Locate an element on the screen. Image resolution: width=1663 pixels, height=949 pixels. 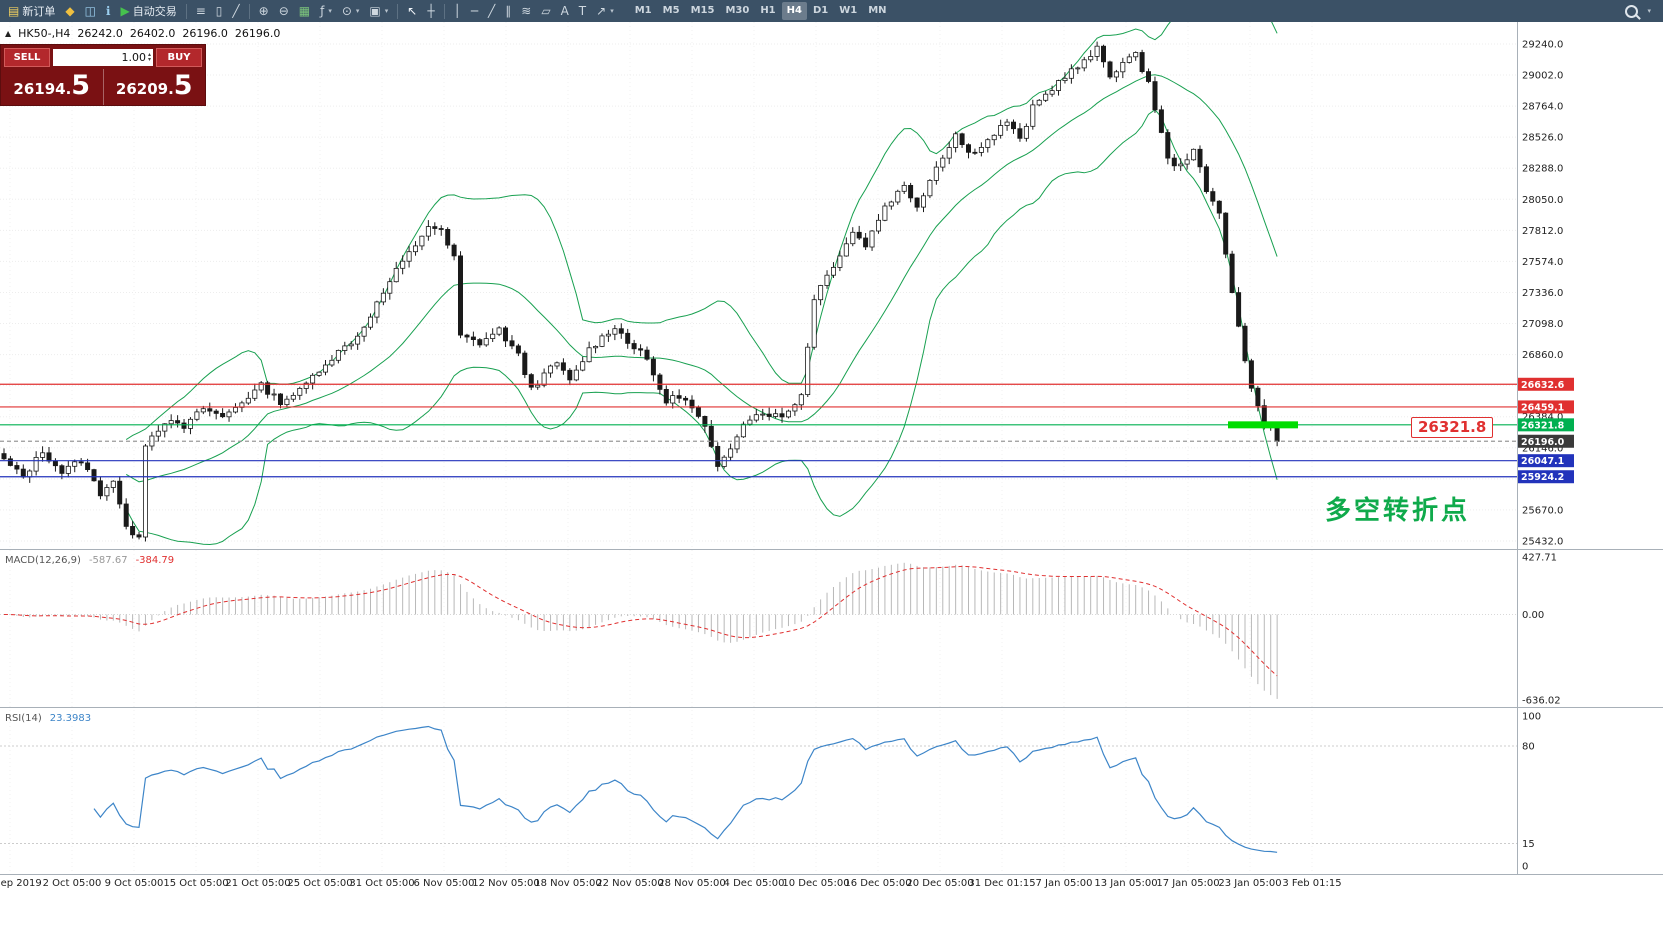
buy-price: 26209. 5 is located at coordinates (154, 87).